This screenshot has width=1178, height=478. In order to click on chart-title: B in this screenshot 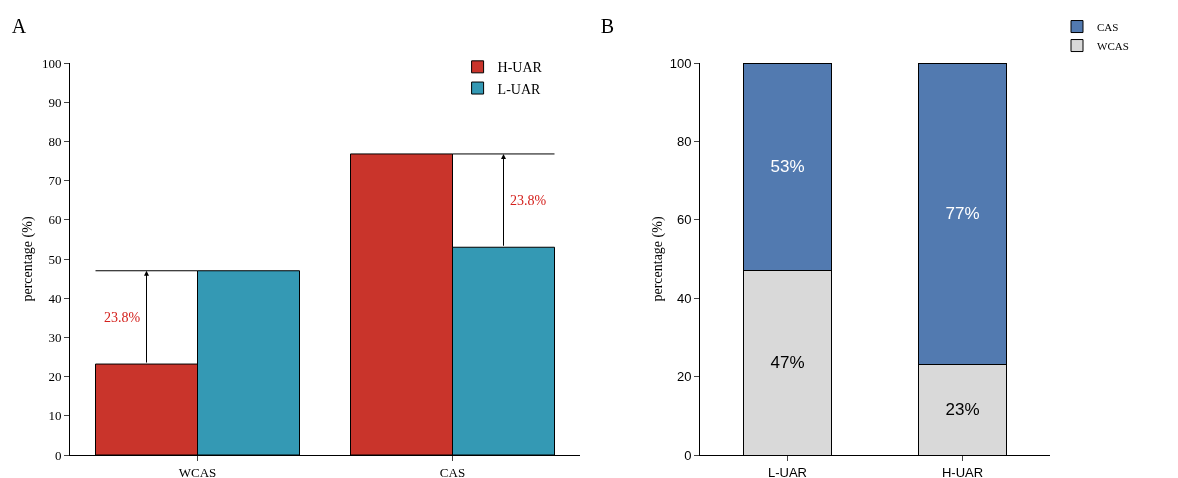, I will do `click(607, 26)`.